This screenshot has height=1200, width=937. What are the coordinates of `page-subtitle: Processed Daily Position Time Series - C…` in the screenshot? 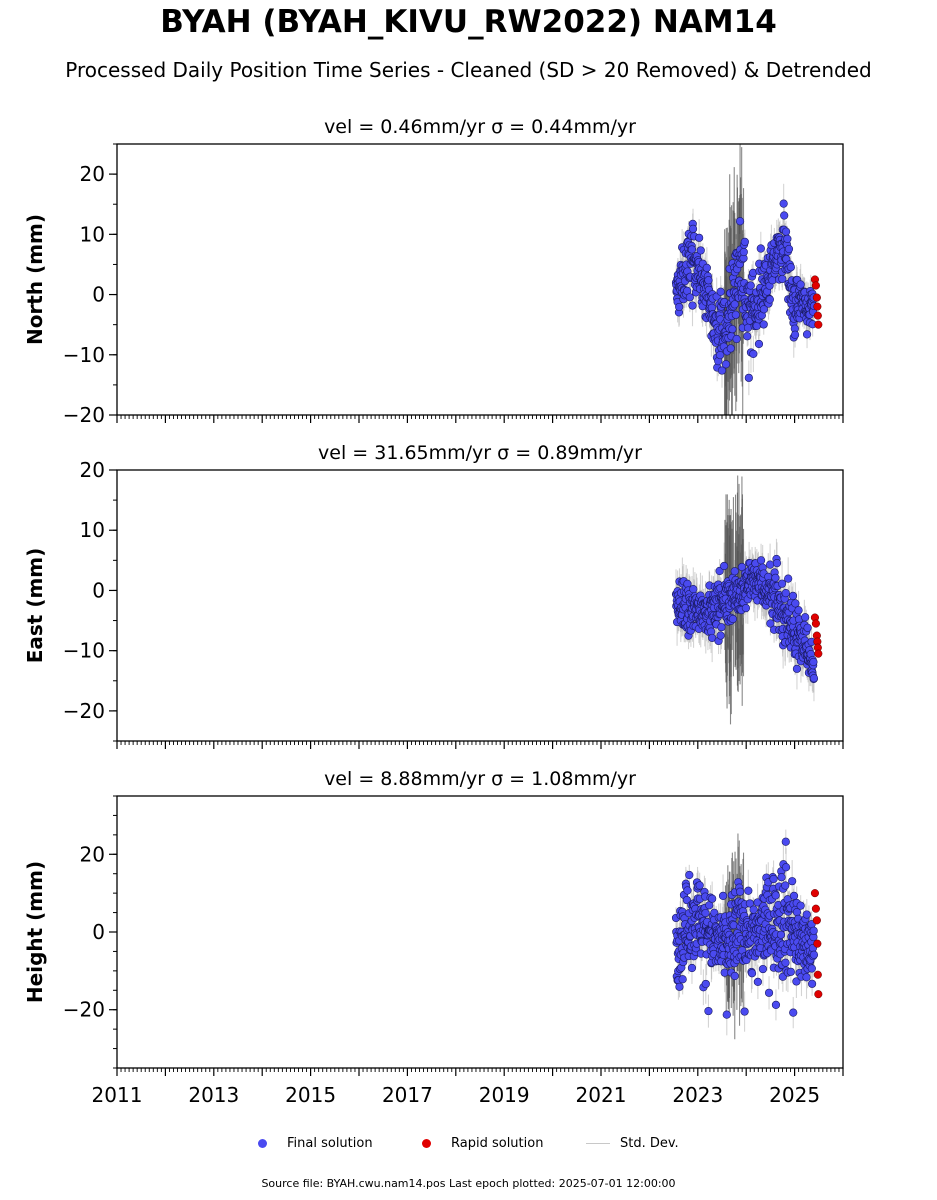 It's located at (468, 70).